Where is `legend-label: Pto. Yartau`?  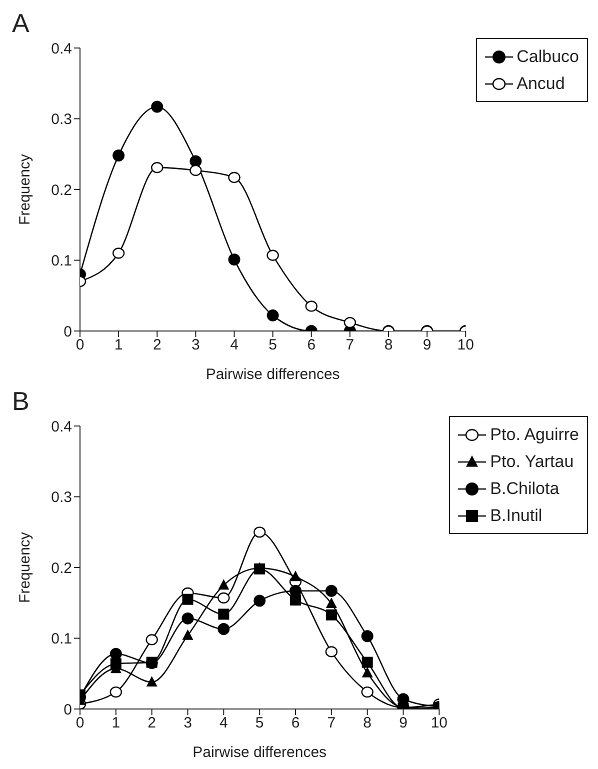 legend-label: Pto. Yartau is located at coordinates (532, 462).